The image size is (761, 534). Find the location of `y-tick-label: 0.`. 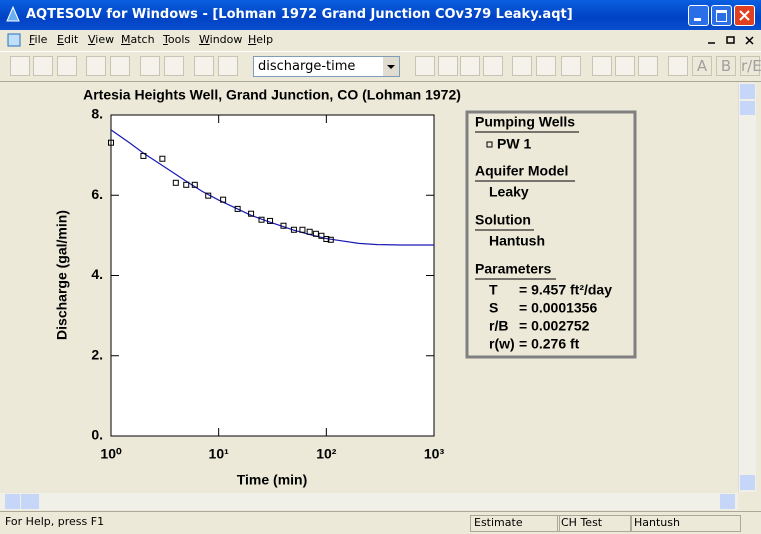

y-tick-label: 0. is located at coordinates (97, 435).